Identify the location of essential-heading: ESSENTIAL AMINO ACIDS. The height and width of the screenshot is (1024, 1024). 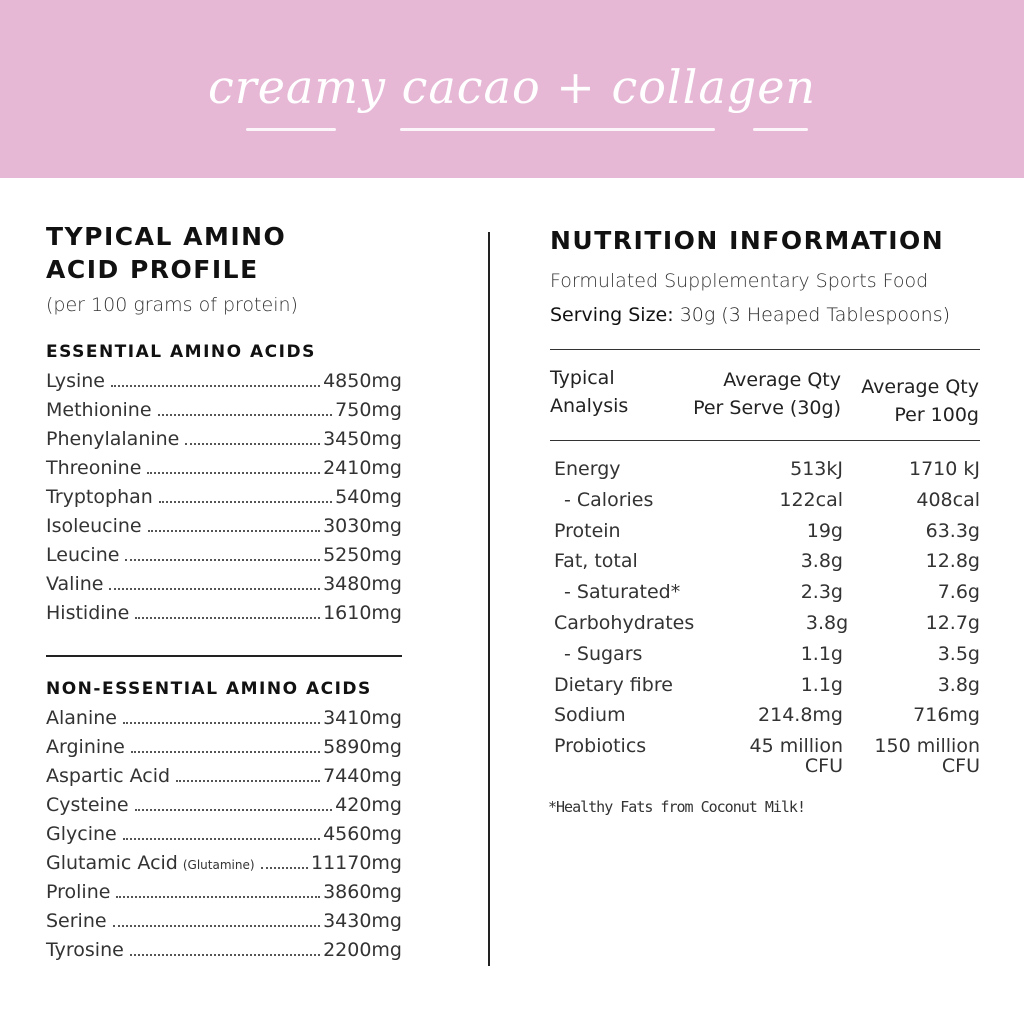
(181, 352).